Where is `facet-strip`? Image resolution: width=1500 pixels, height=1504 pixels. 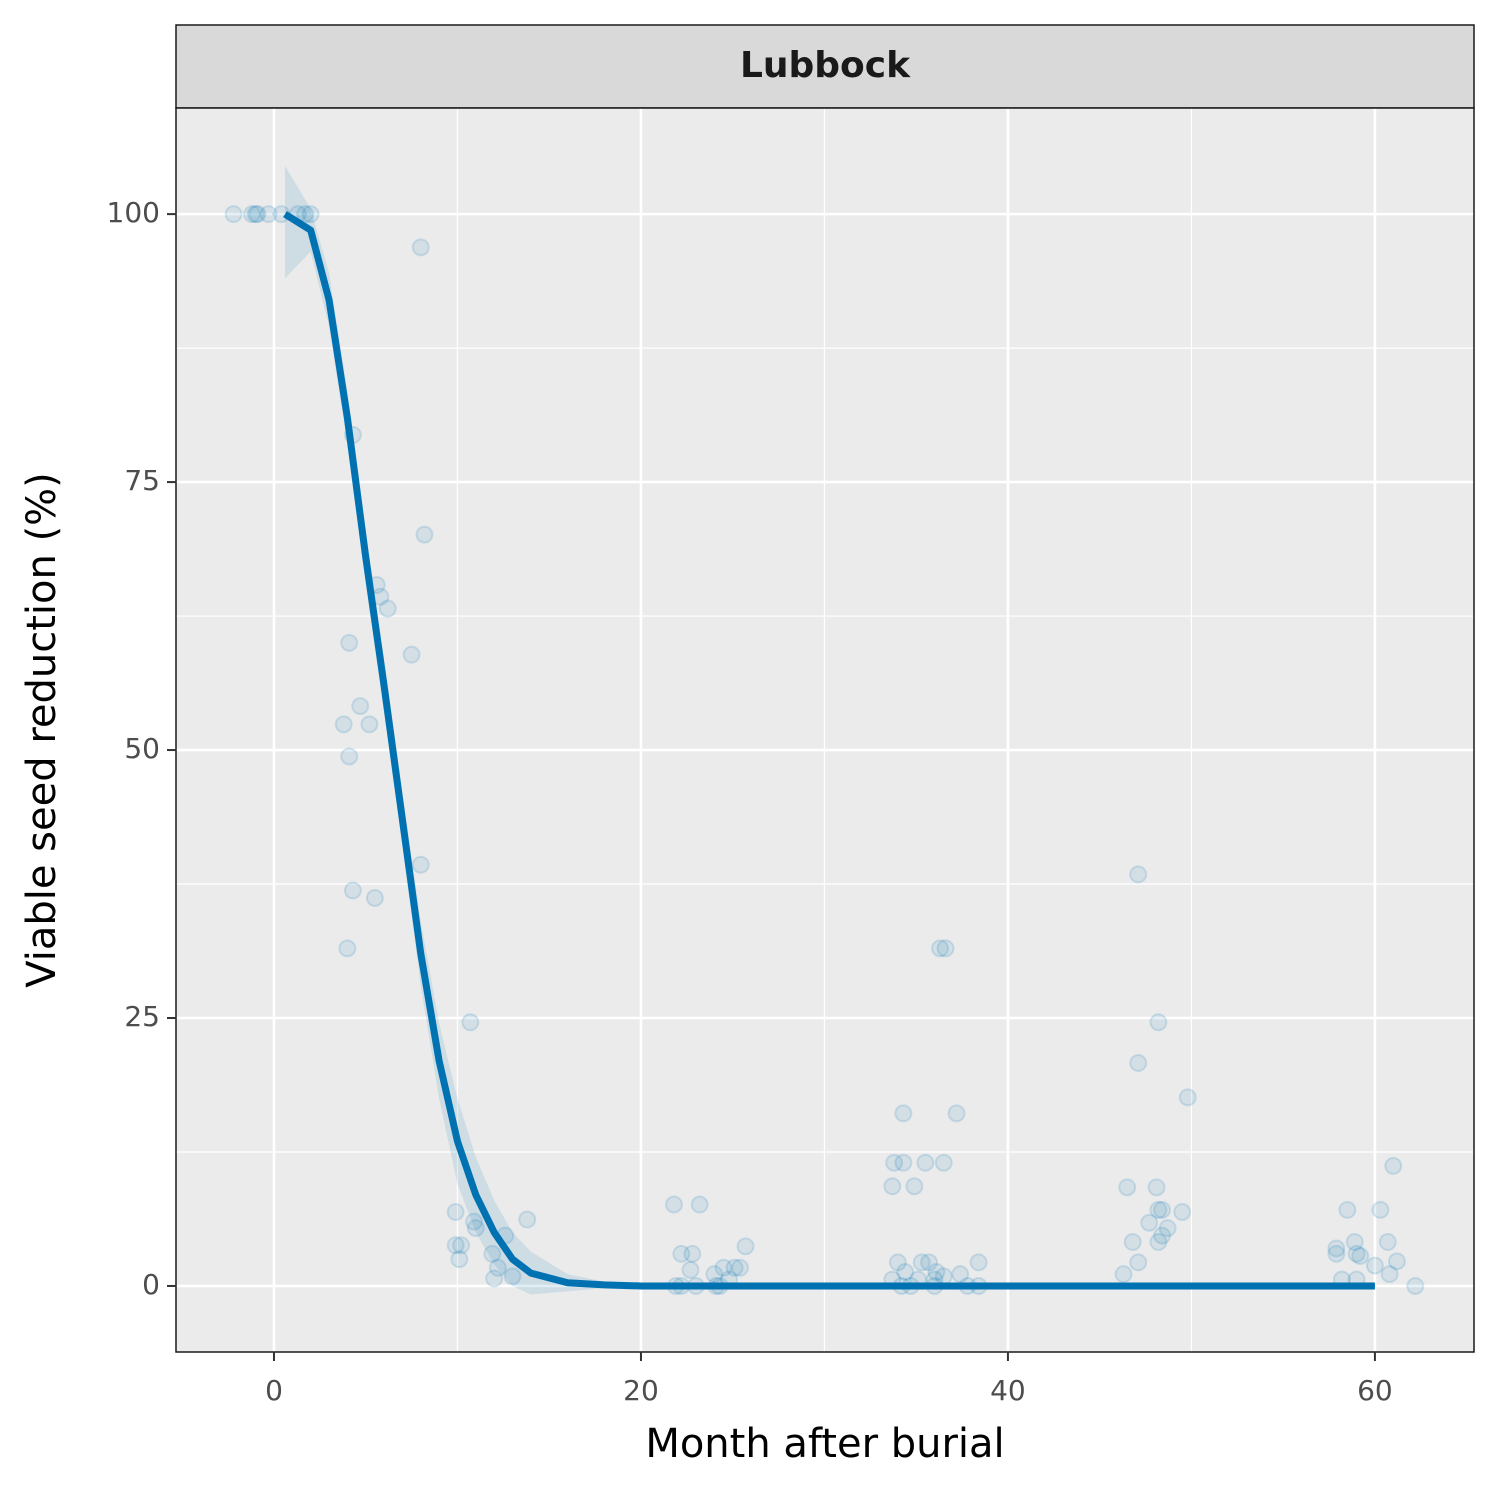 facet-strip is located at coordinates (825, 66).